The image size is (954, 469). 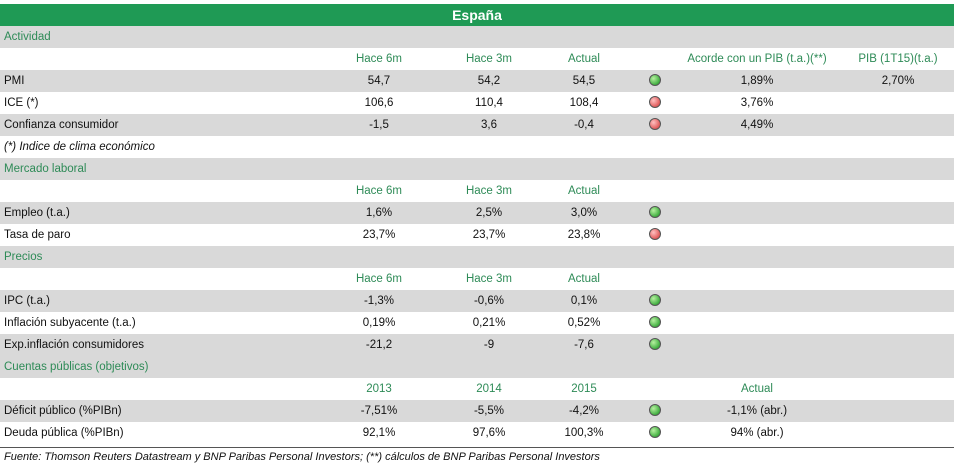 What do you see at coordinates (757, 103) in the screenshot?
I see `value-acorde-pib: 3,76%` at bounding box center [757, 103].